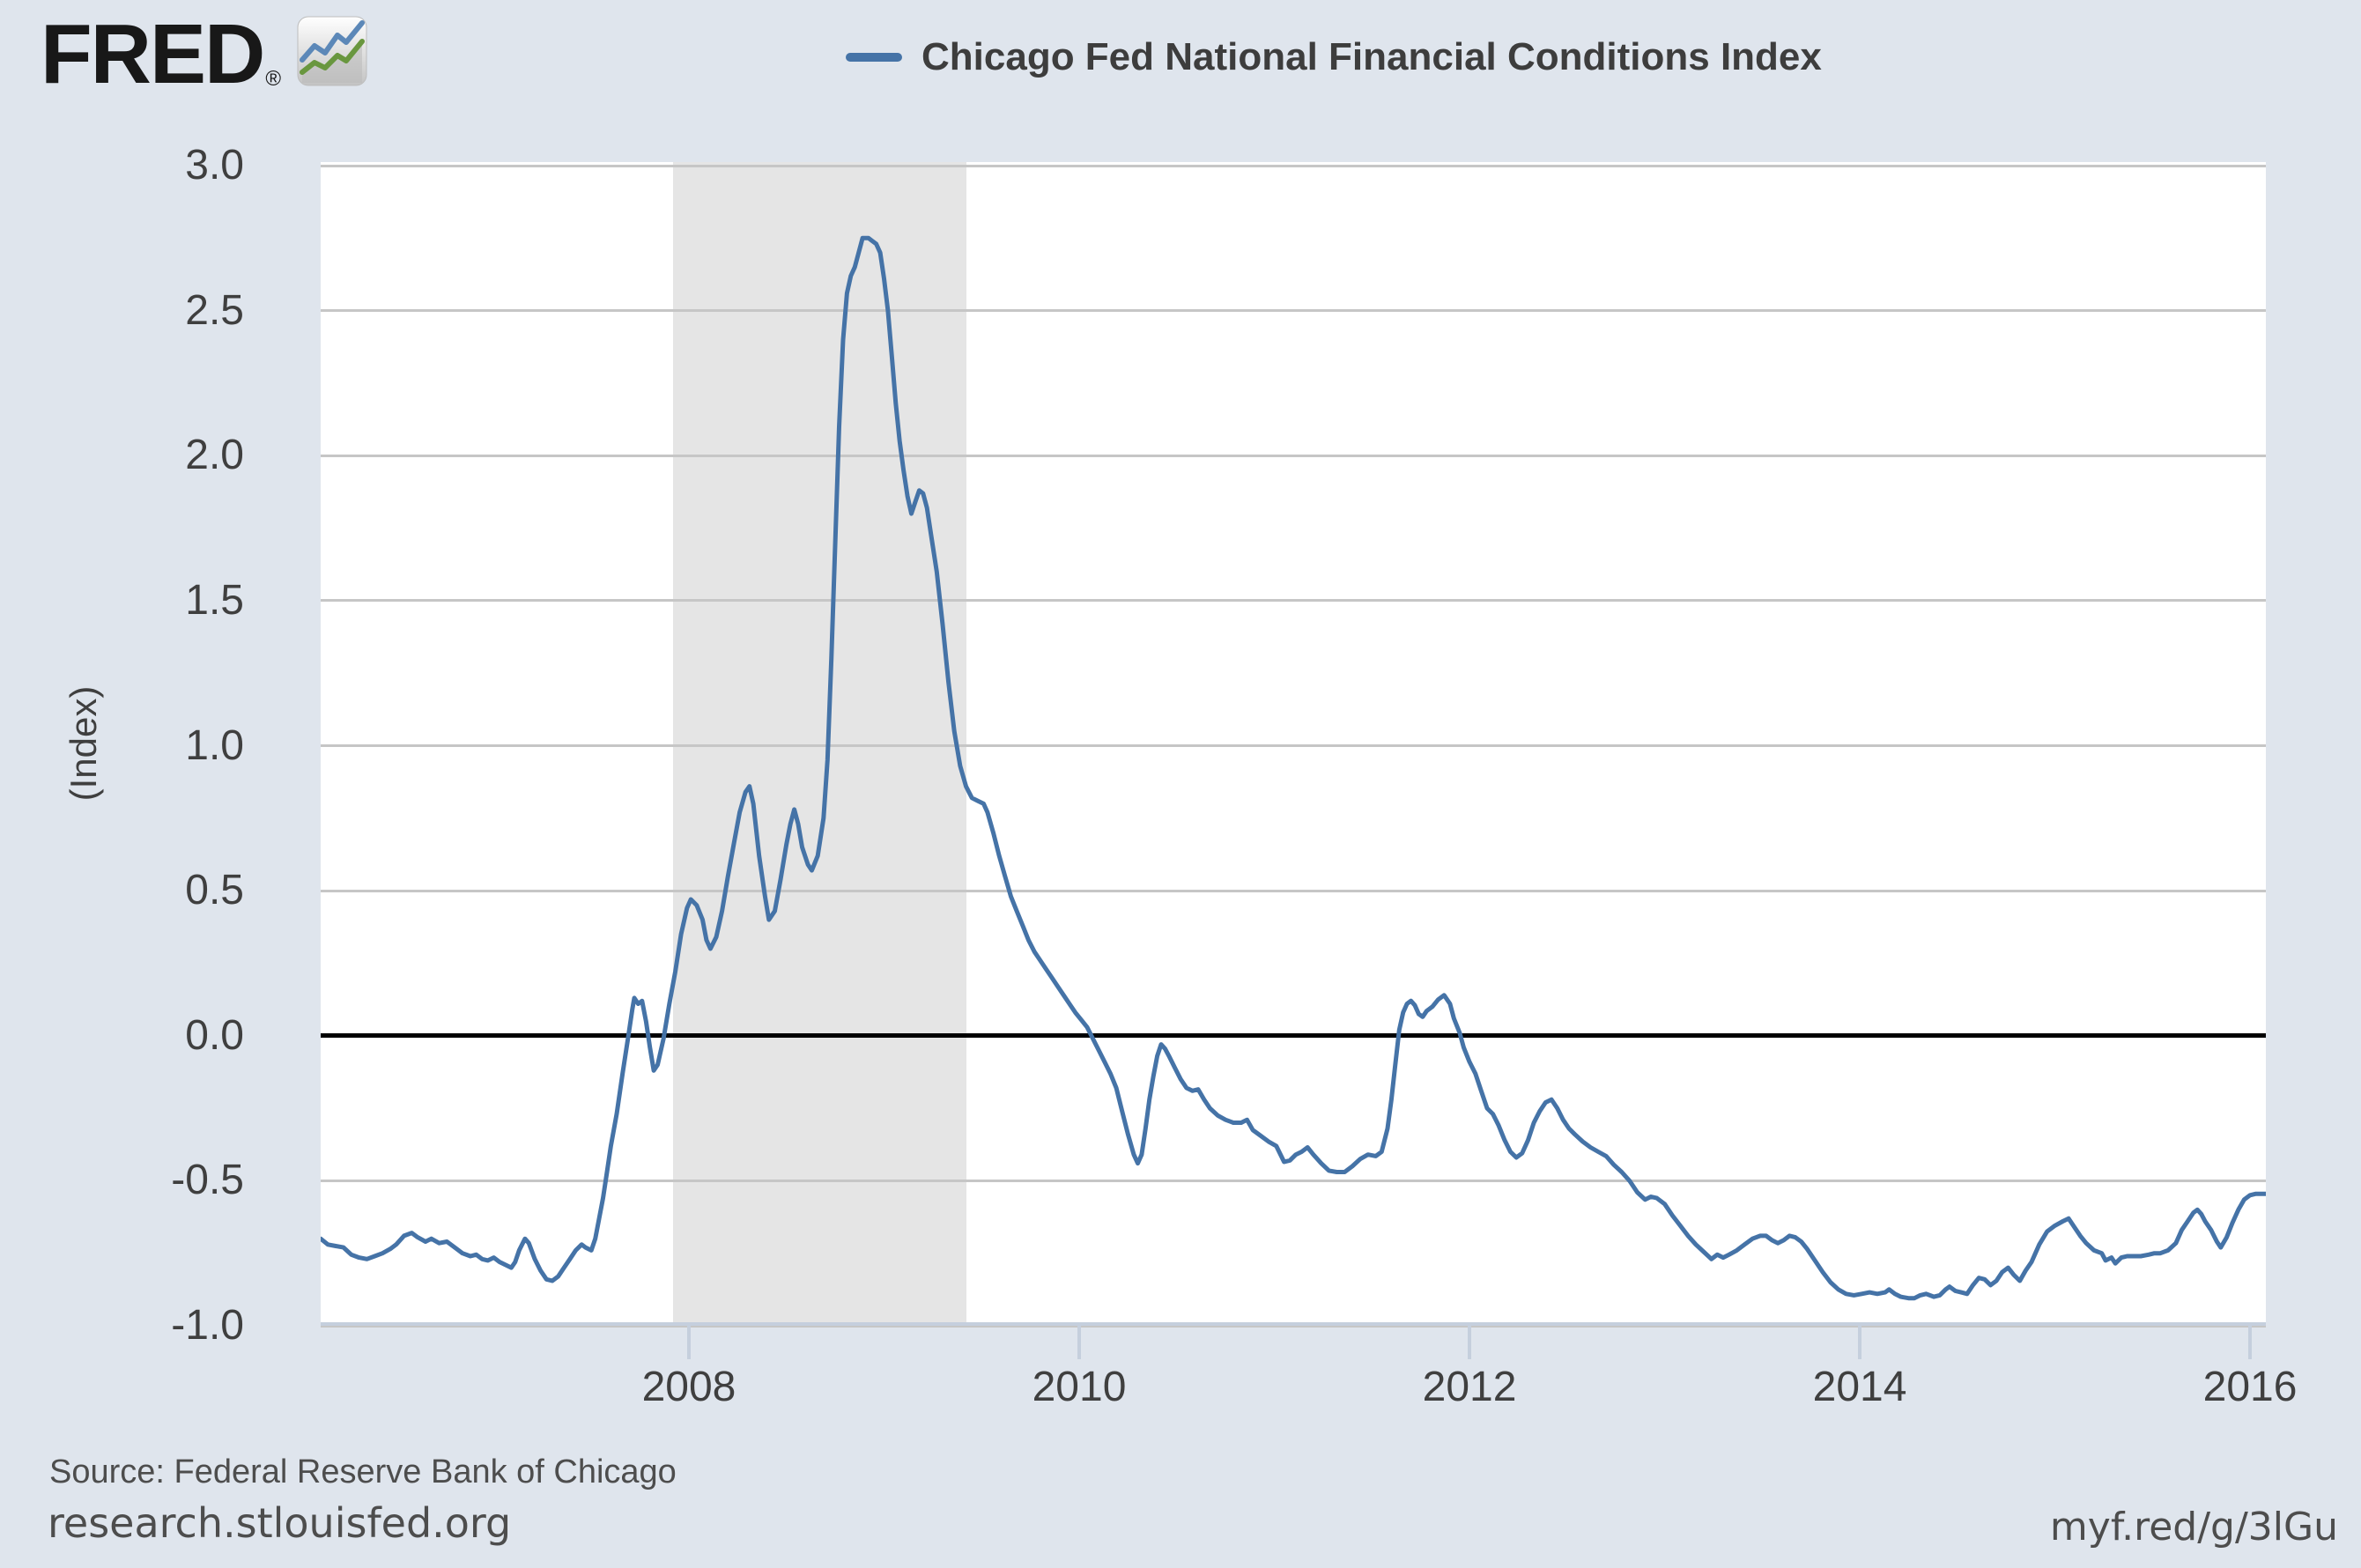 This screenshot has width=2361, height=1568. Describe the element at coordinates (214, 310) in the screenshot. I see `y-tick-label: 2.5` at that location.